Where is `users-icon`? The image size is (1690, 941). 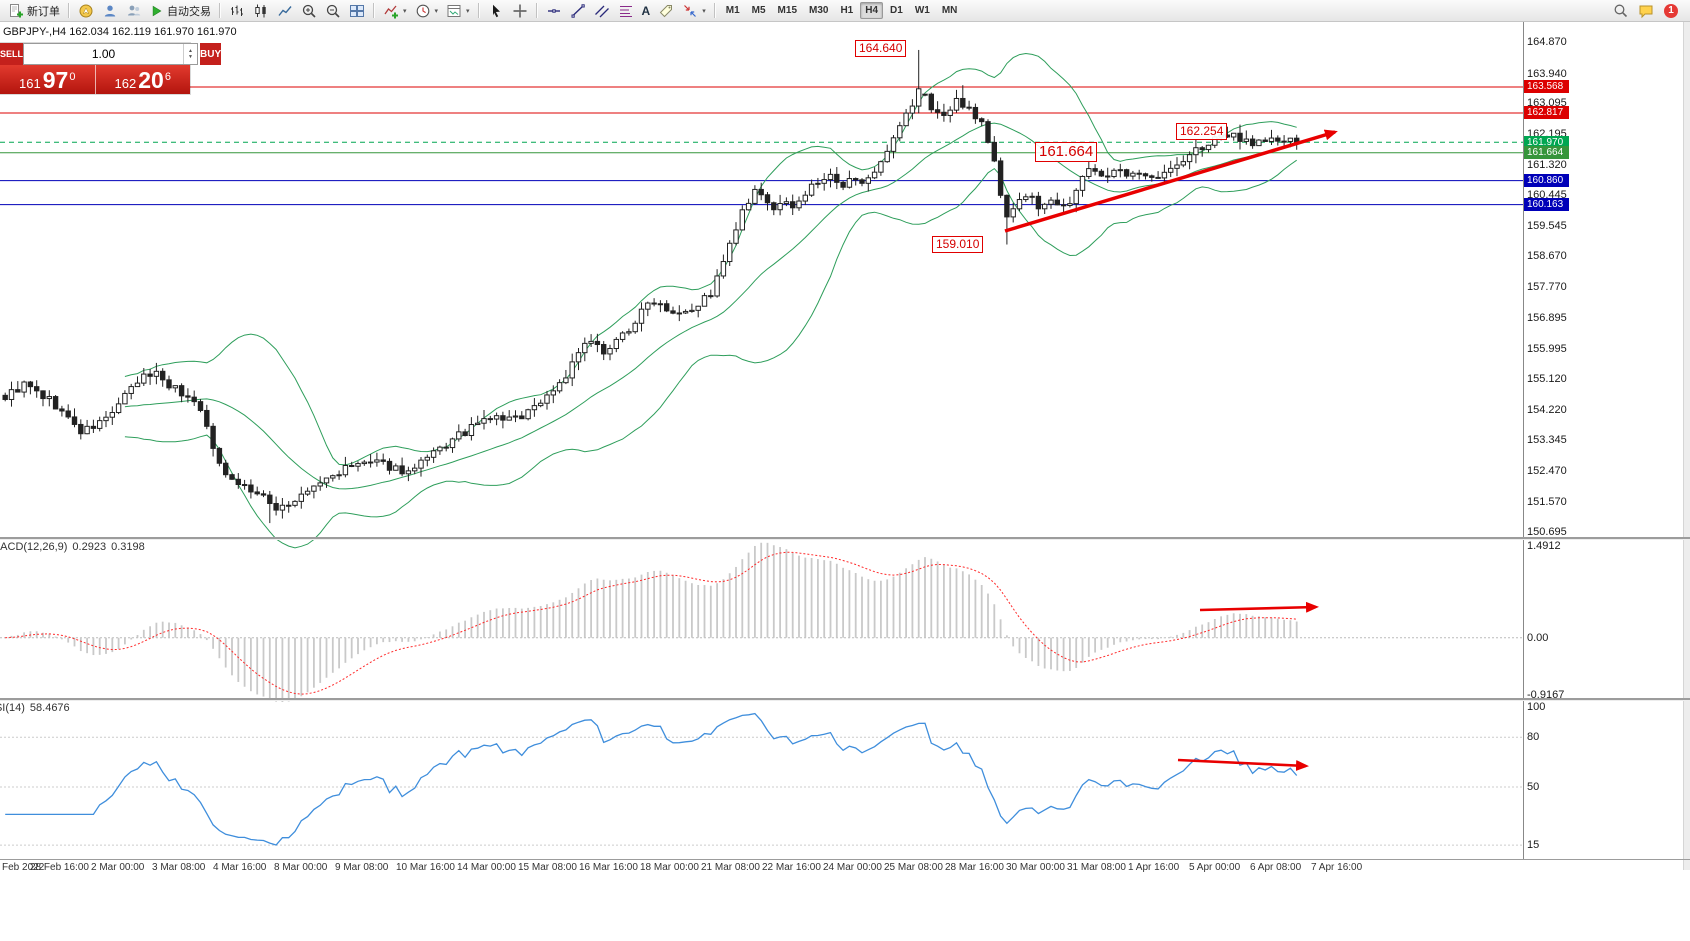
users-icon is located at coordinates (134, 11).